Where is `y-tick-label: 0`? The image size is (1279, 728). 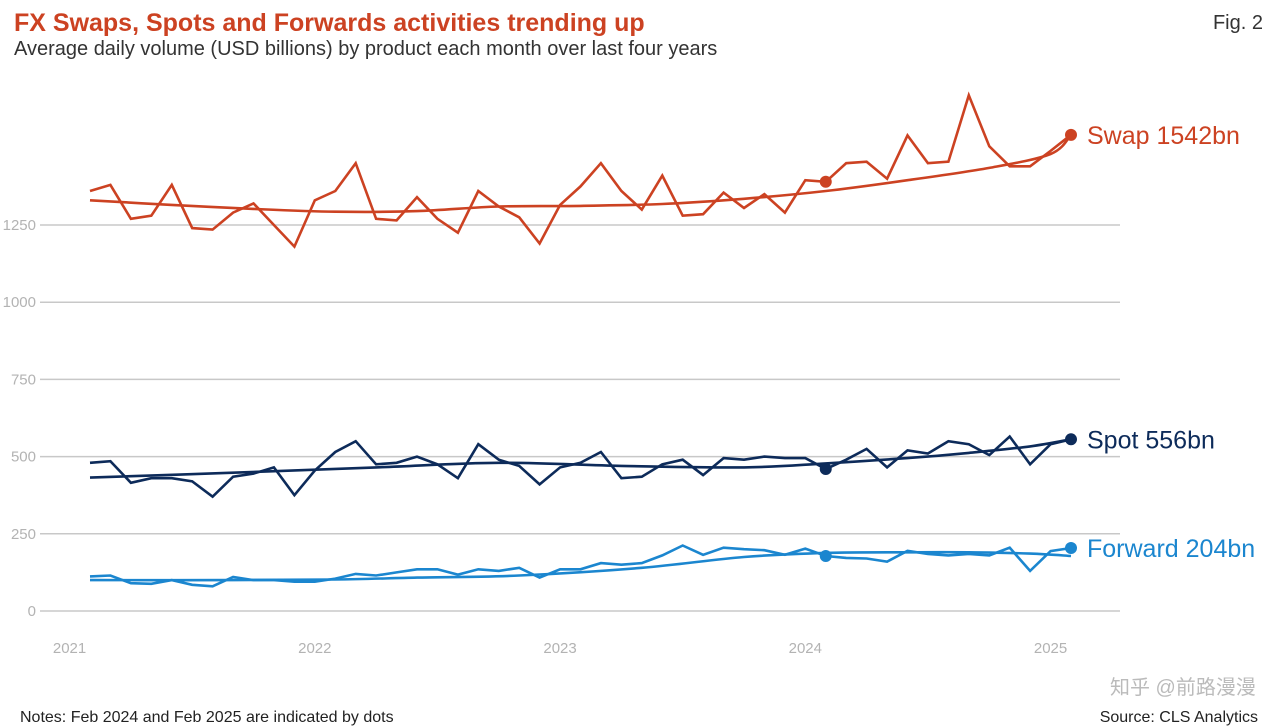
y-tick-label: 0 is located at coordinates (32, 611).